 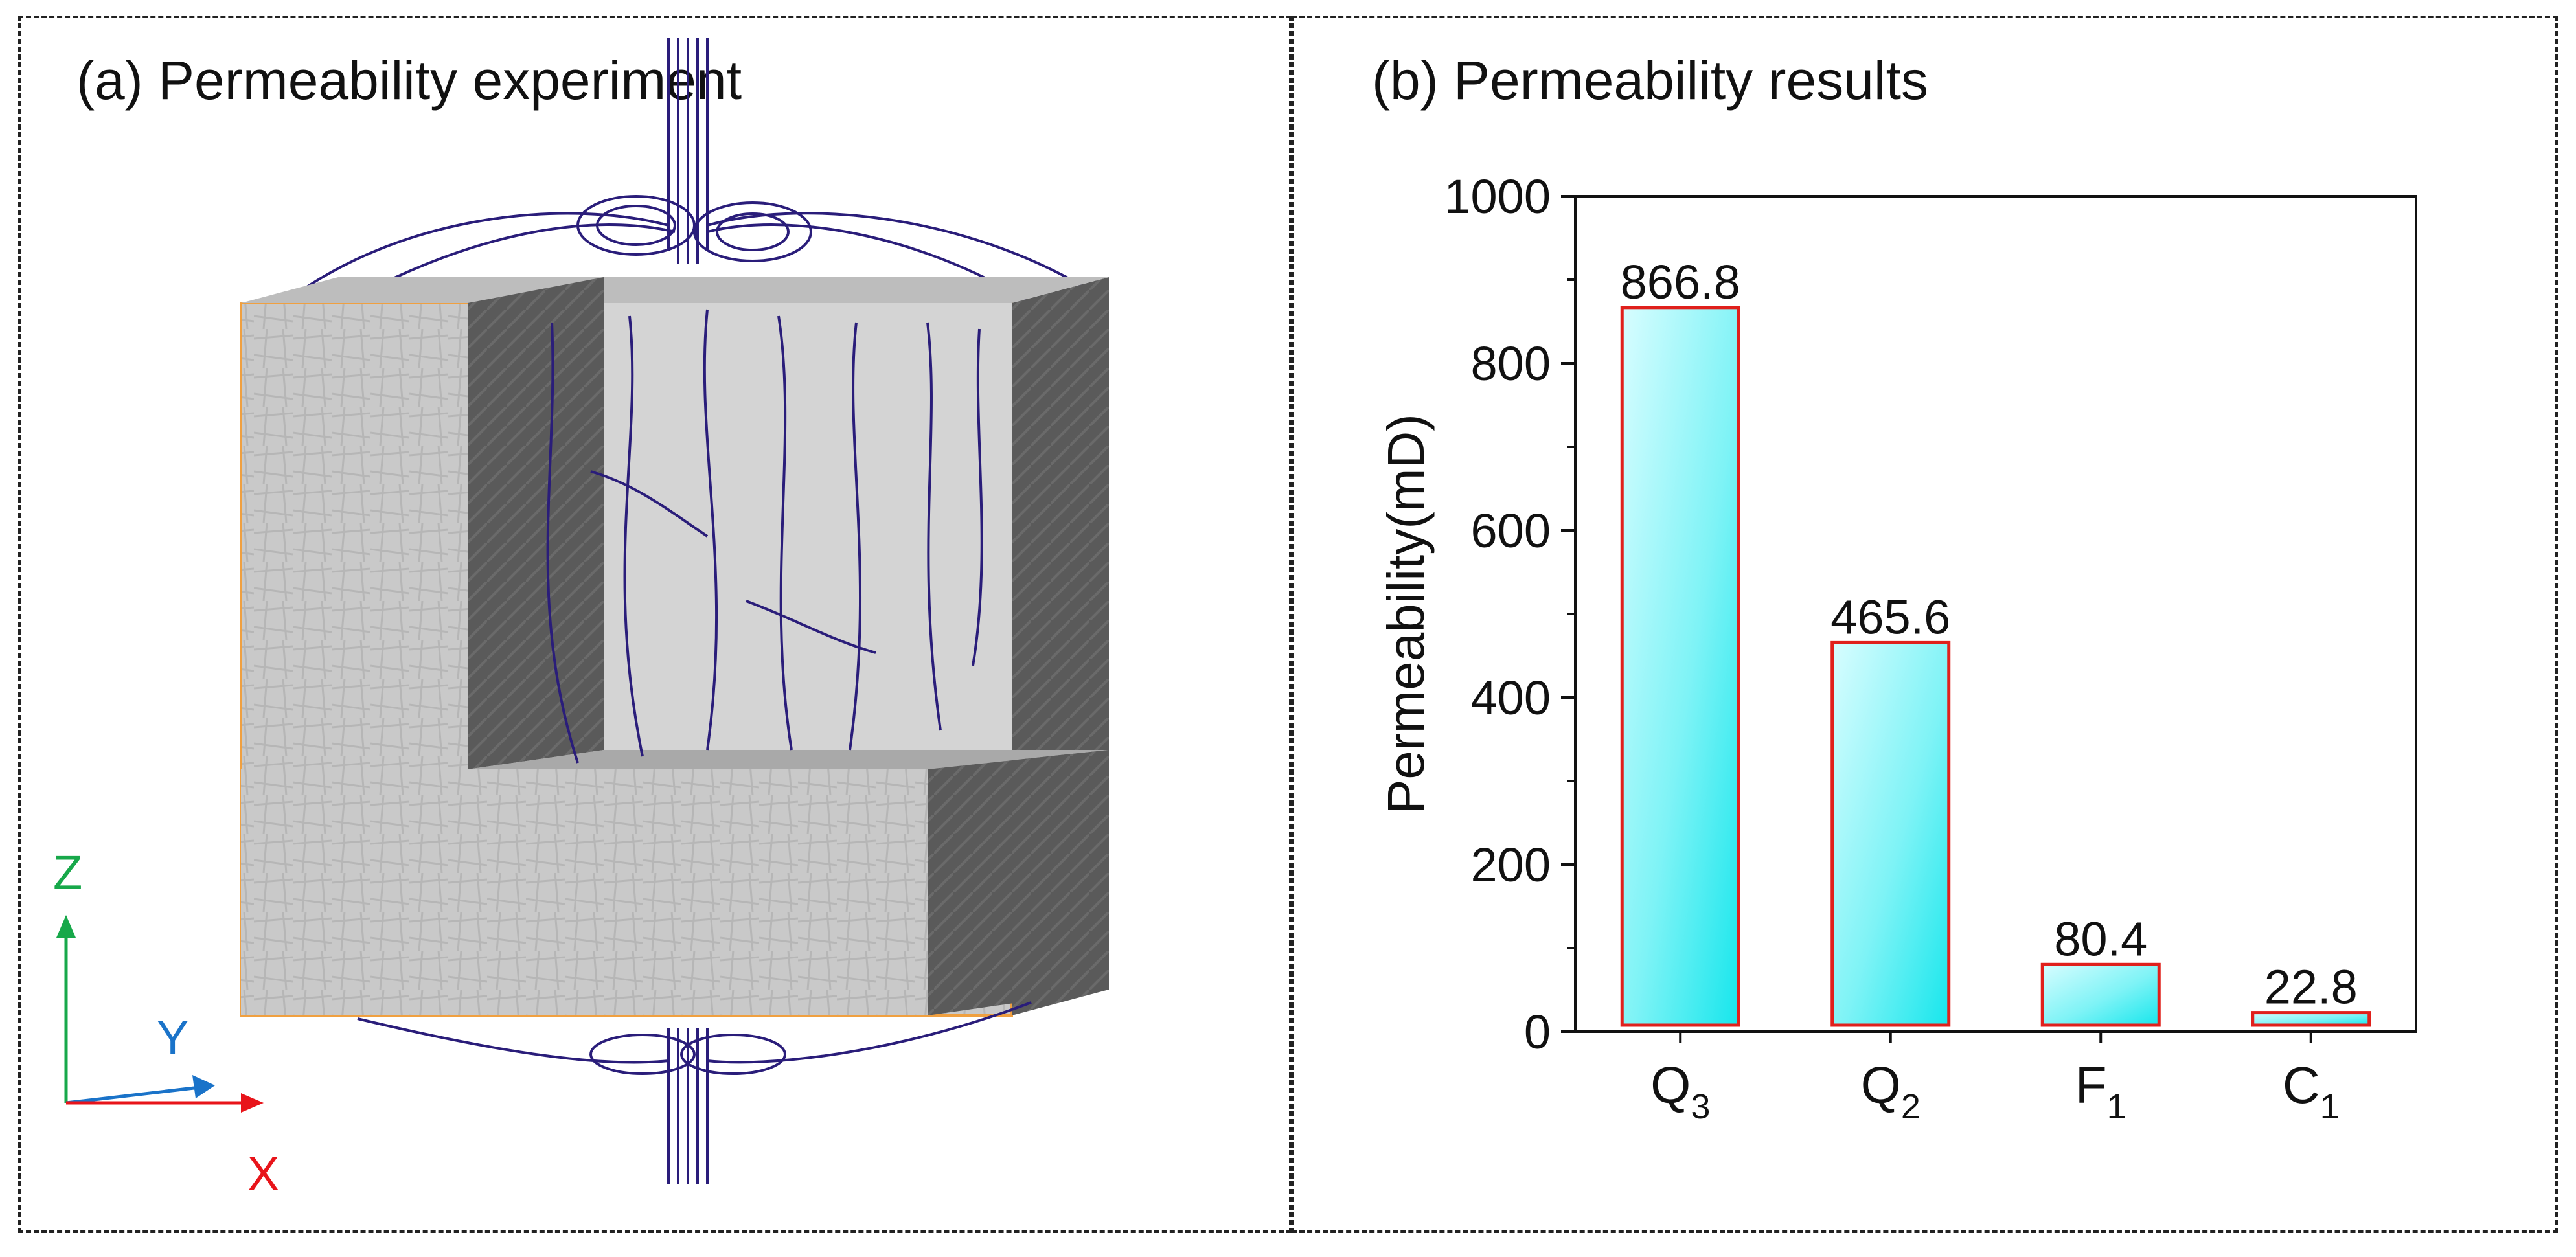 I want to click on rock-lower-face, so click(x=585, y=892).